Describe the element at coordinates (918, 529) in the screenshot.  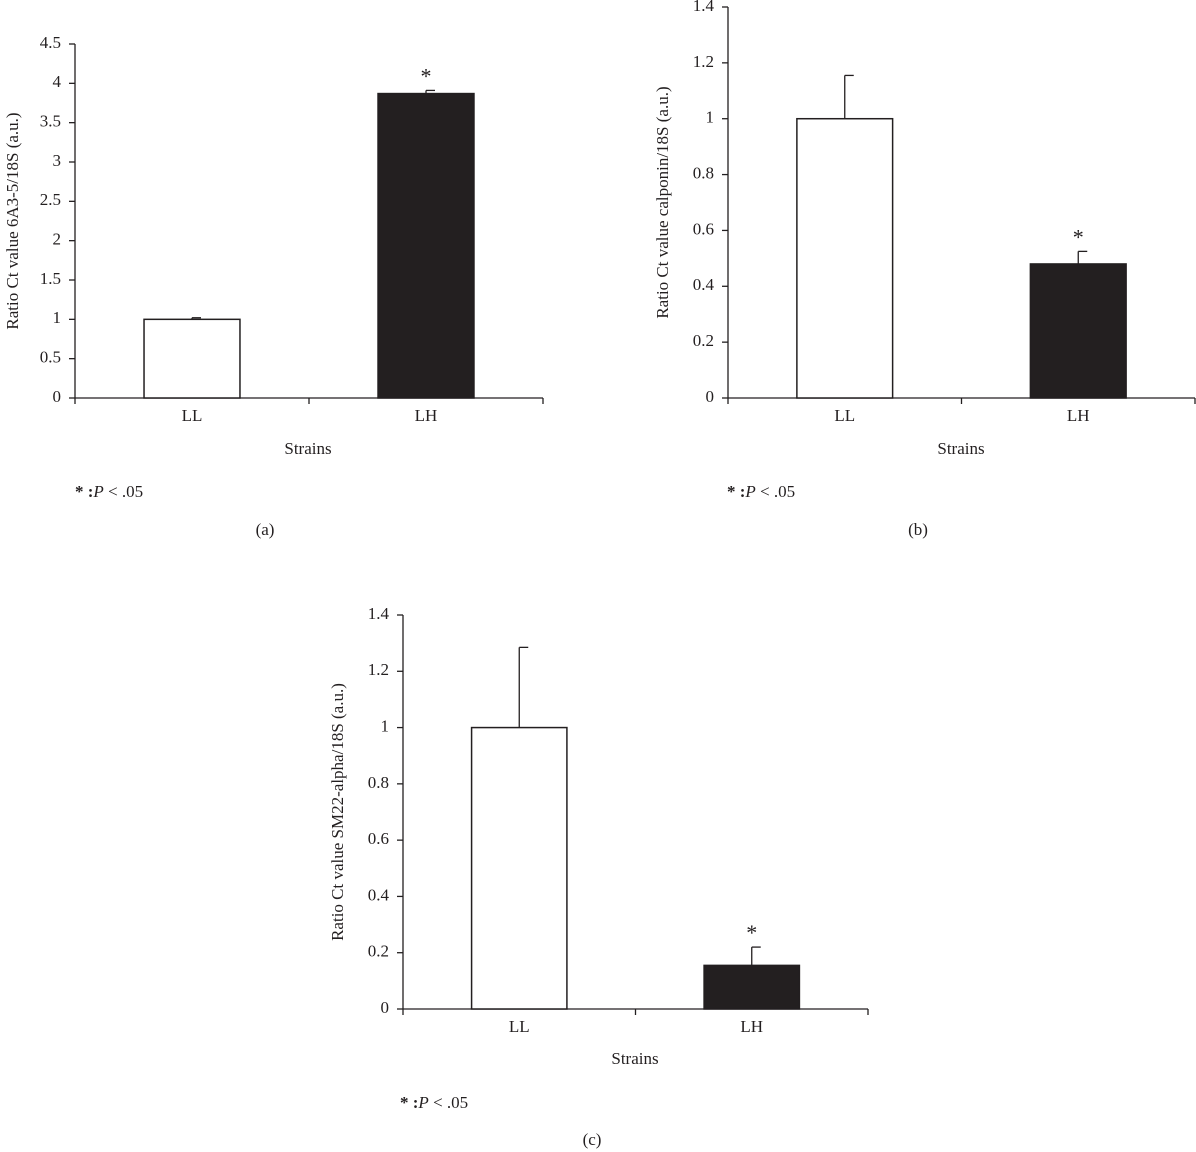
I see `panel-label: (b)` at that location.